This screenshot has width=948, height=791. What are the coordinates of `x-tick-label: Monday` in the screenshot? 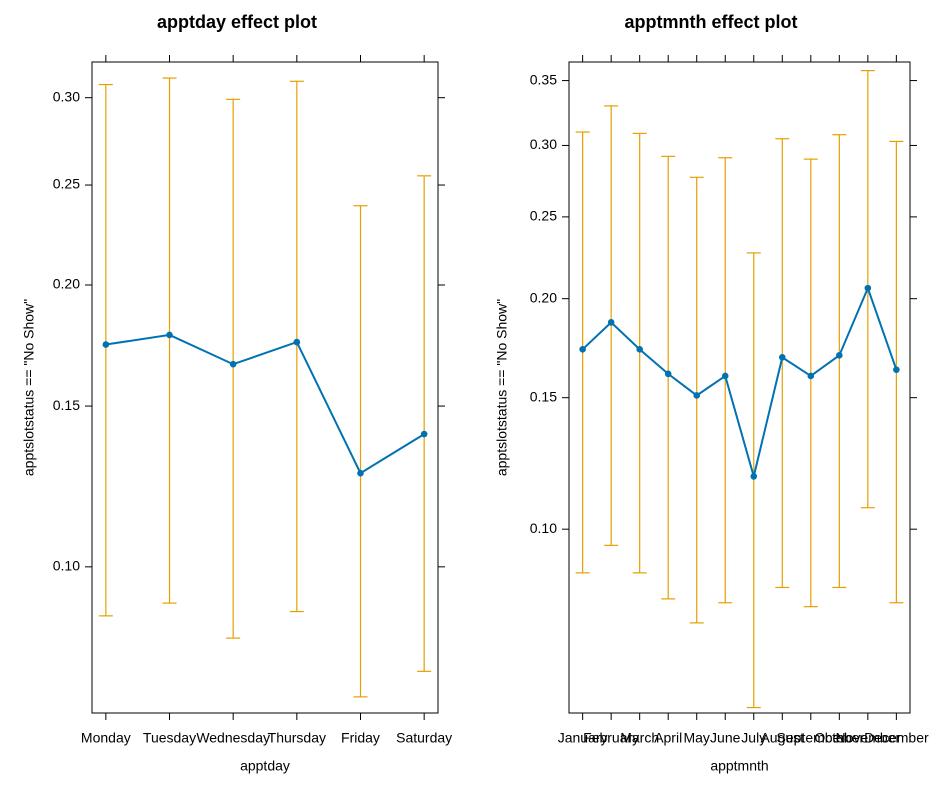 It's located at (106, 738).